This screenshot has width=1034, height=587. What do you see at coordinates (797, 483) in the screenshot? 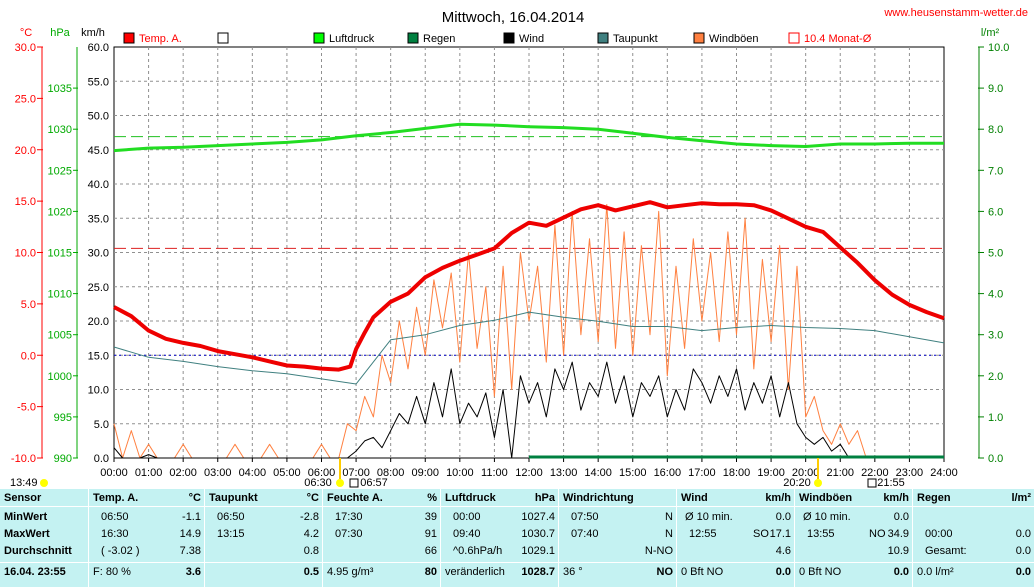
I see `sunset-time-label: 20:20` at bounding box center [797, 483].